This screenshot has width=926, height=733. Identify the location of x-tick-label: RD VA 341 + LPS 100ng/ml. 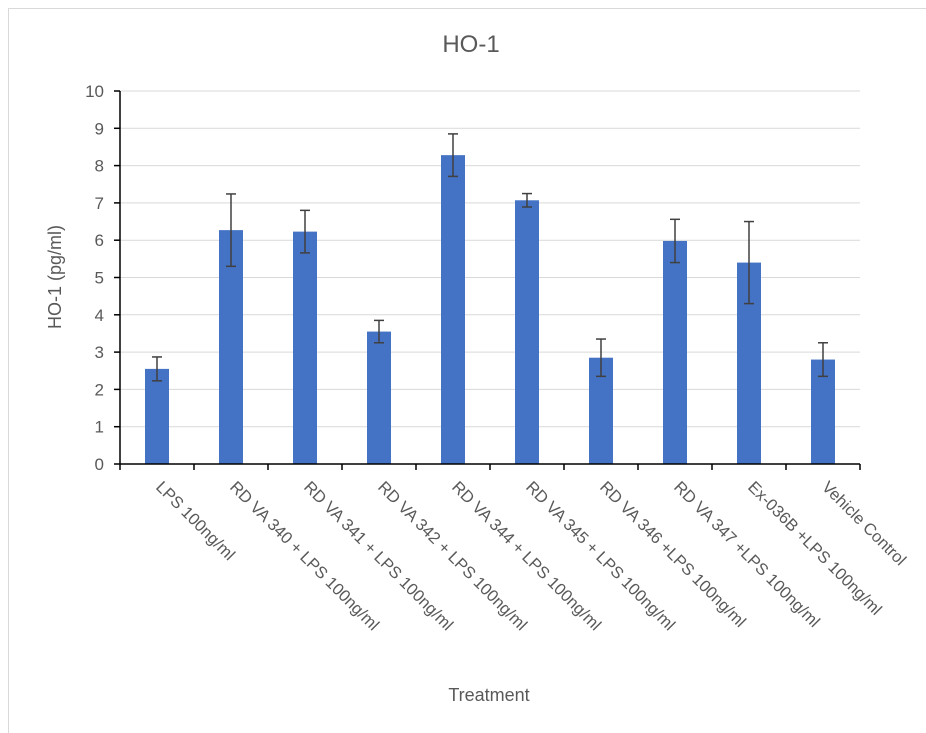
(378, 556).